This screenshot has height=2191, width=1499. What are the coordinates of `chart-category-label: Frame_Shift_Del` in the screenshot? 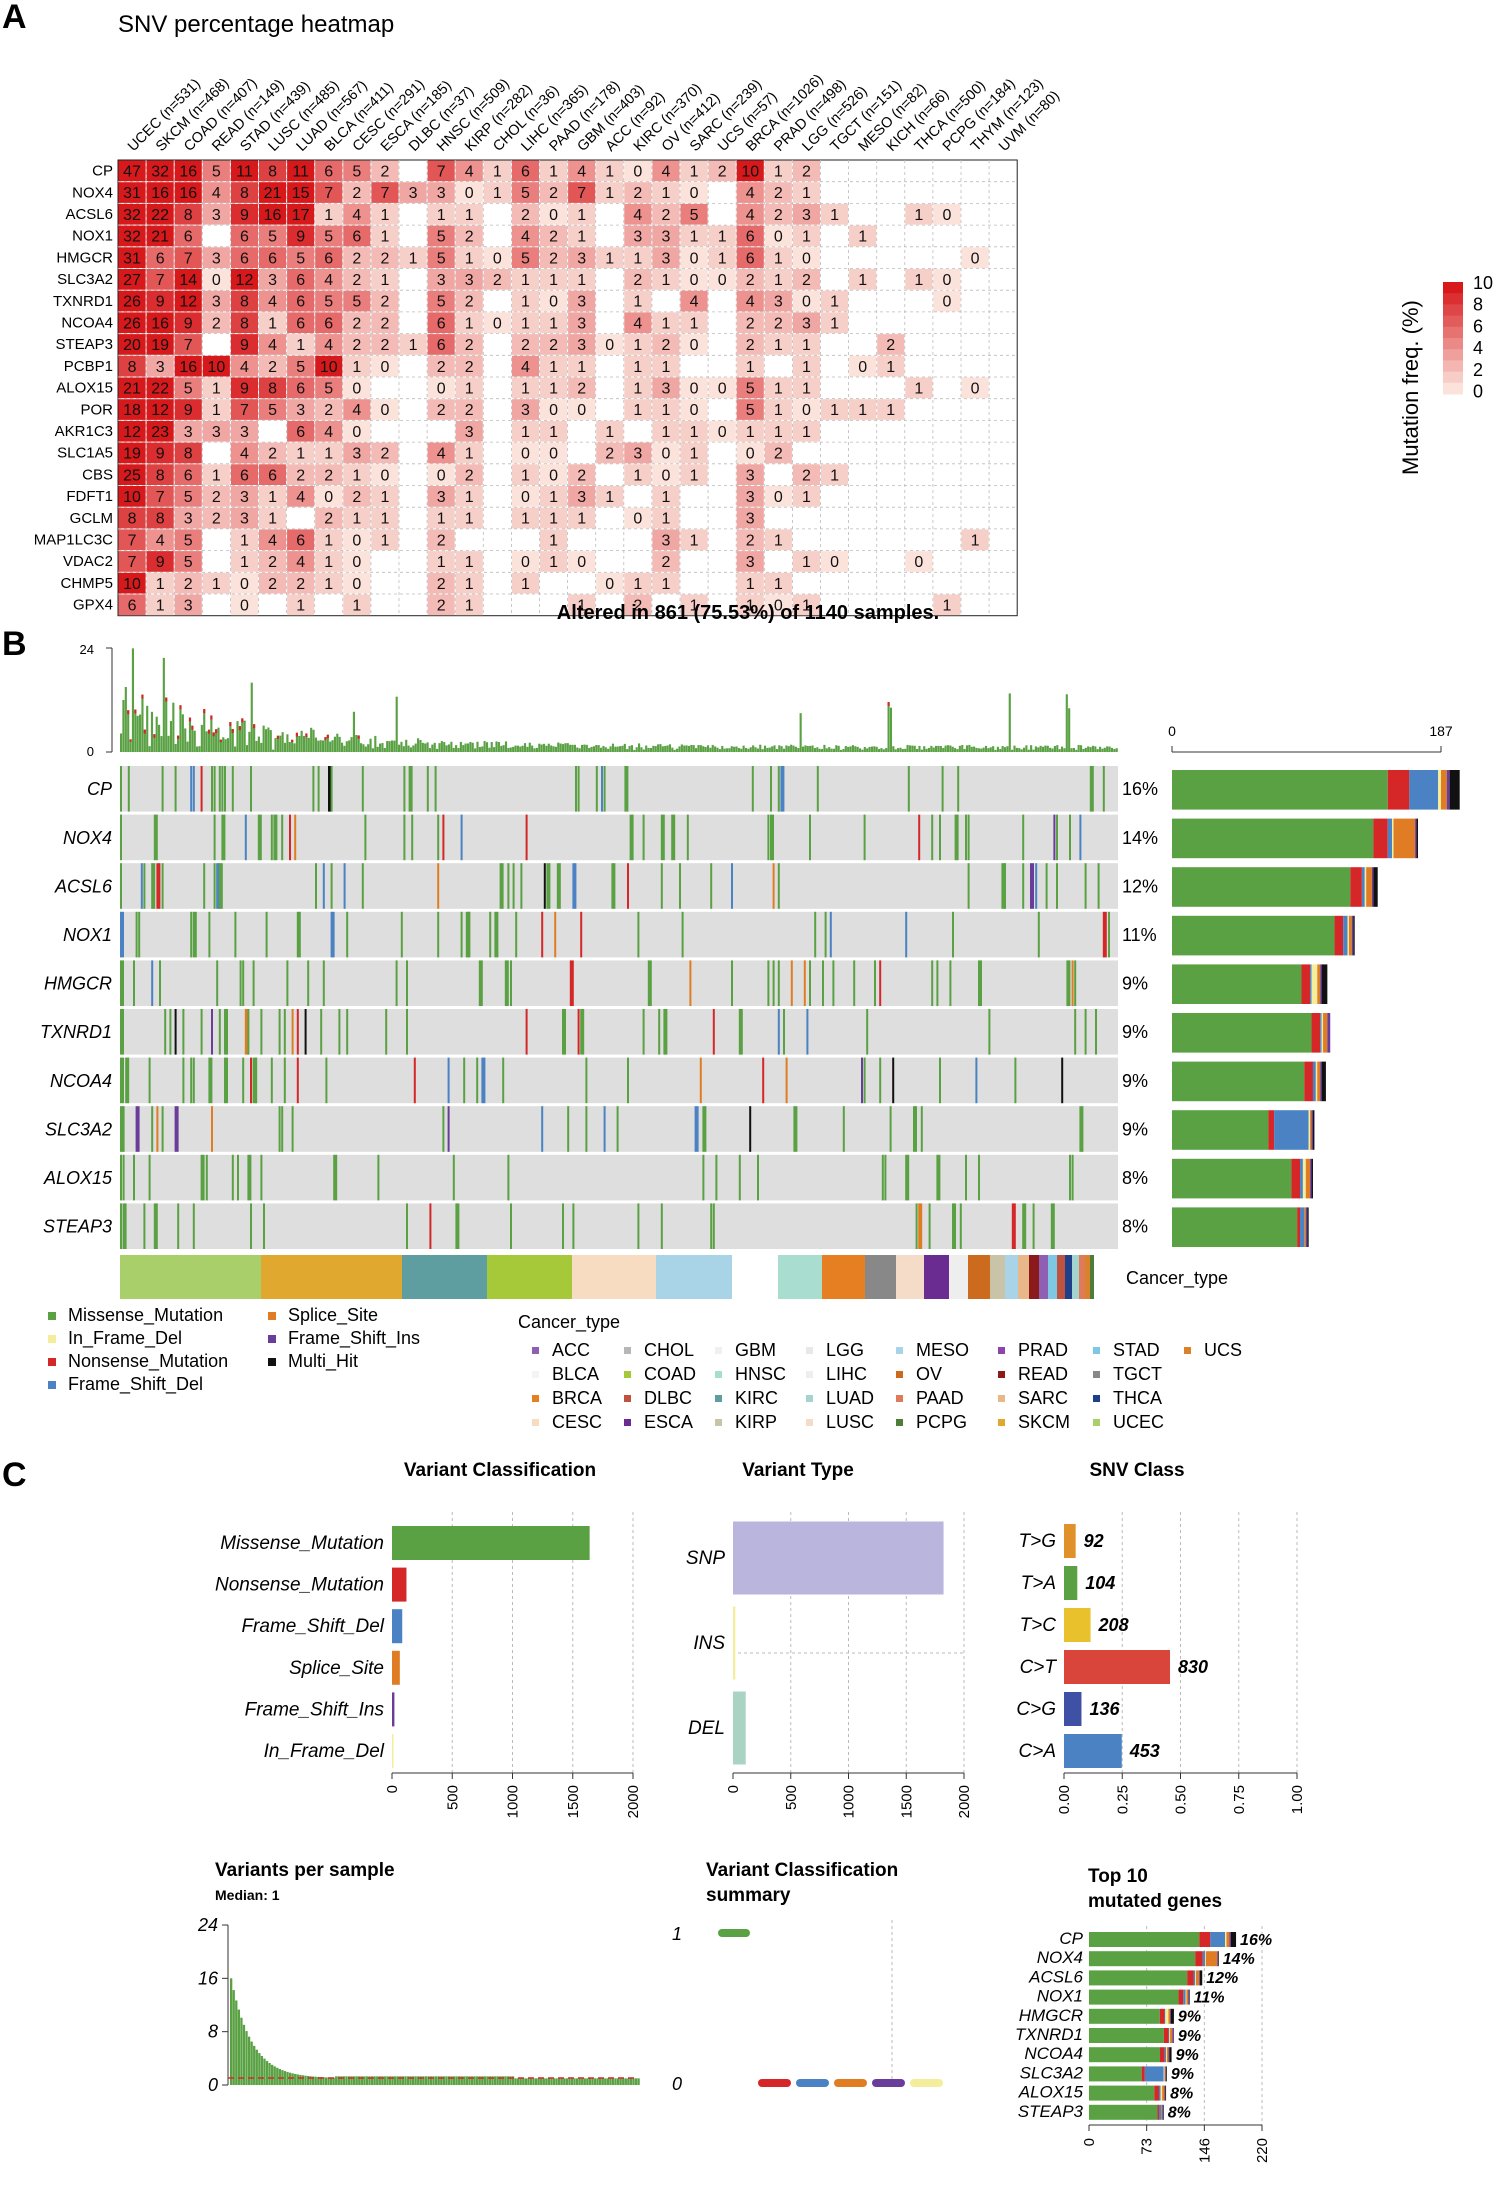 It's located at (312, 1626).